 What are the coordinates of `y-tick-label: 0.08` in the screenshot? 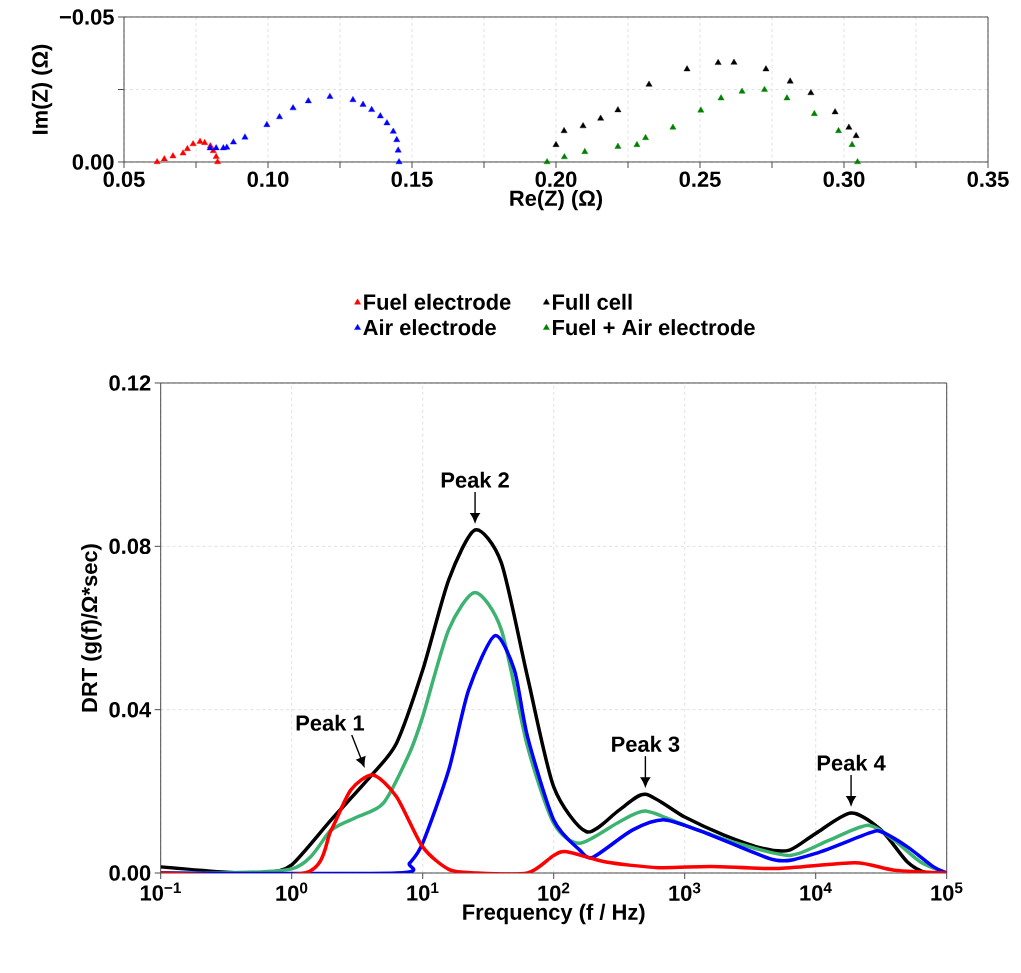 It's located at (130, 546).